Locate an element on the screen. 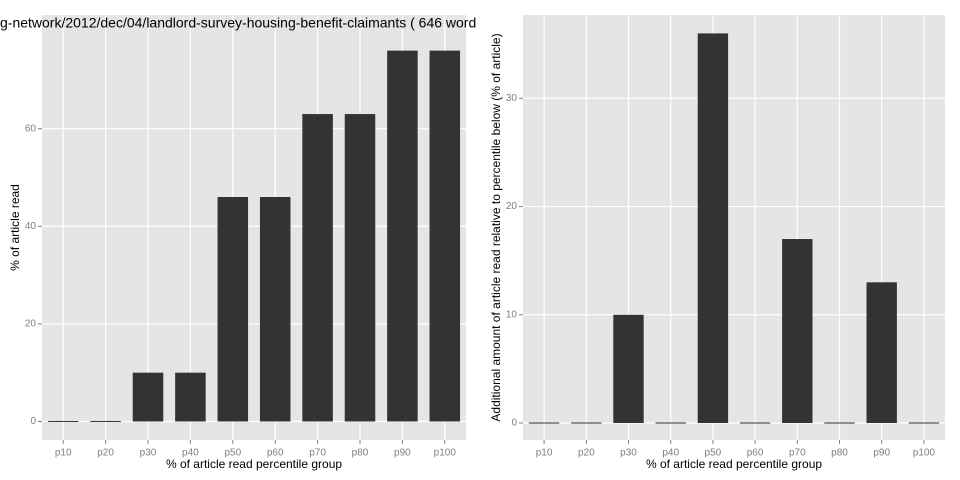 The image size is (960, 480). y-tick-label: 30 is located at coordinates (512, 98).